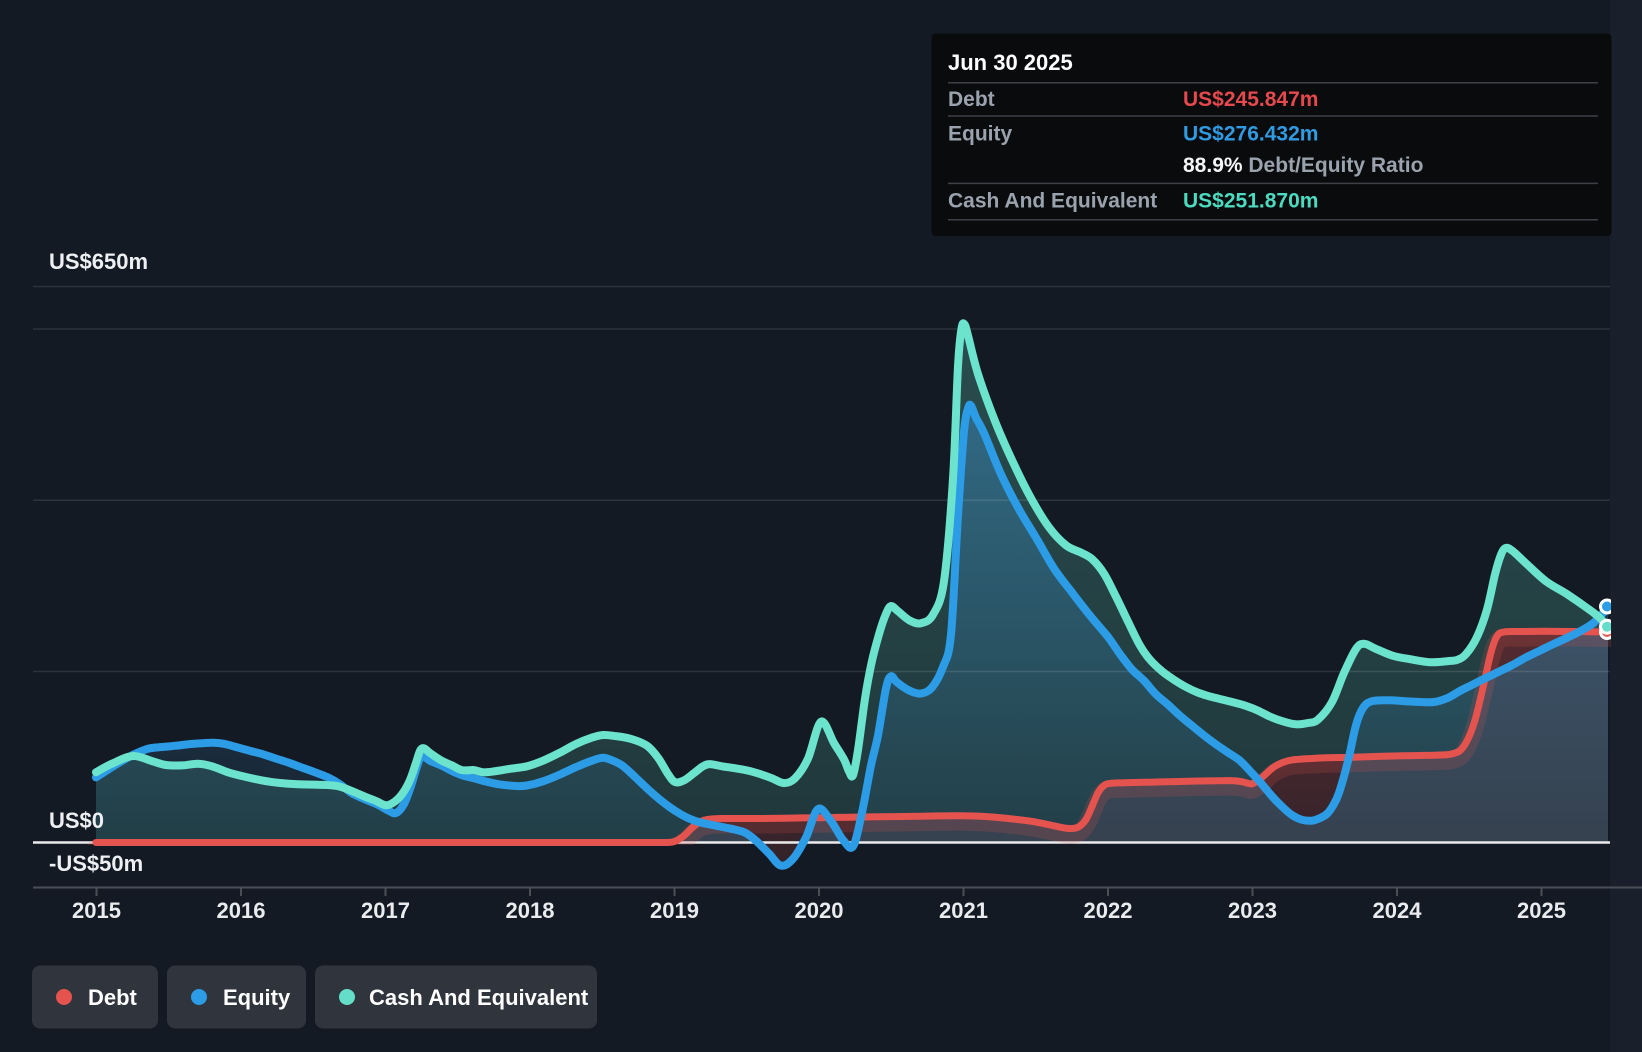 The height and width of the screenshot is (1052, 1642). Describe the element at coordinates (1541, 910) in the screenshot. I see `svg-text: 2025` at that location.